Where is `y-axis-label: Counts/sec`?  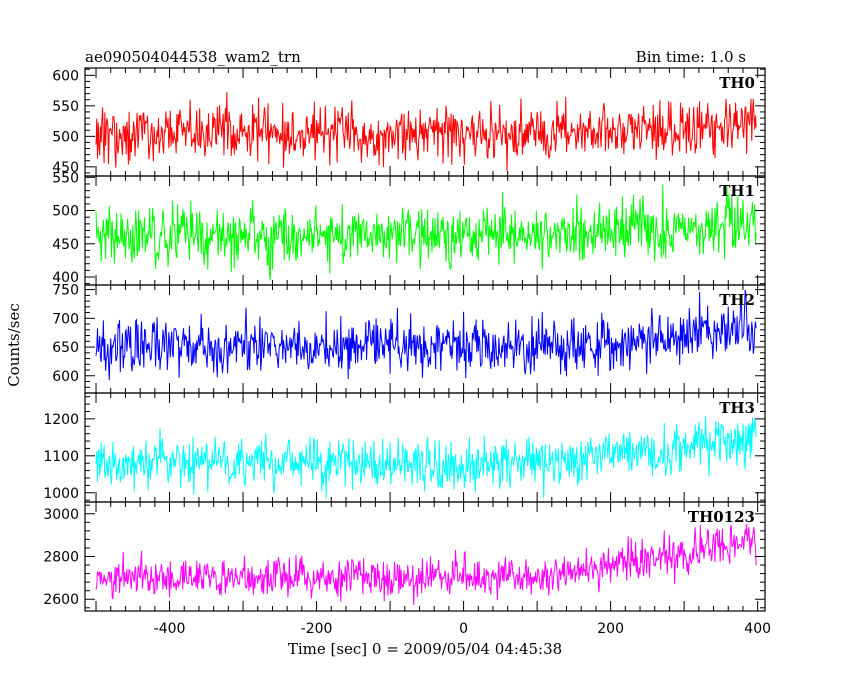
y-axis-label: Counts/sec is located at coordinates (14, 345).